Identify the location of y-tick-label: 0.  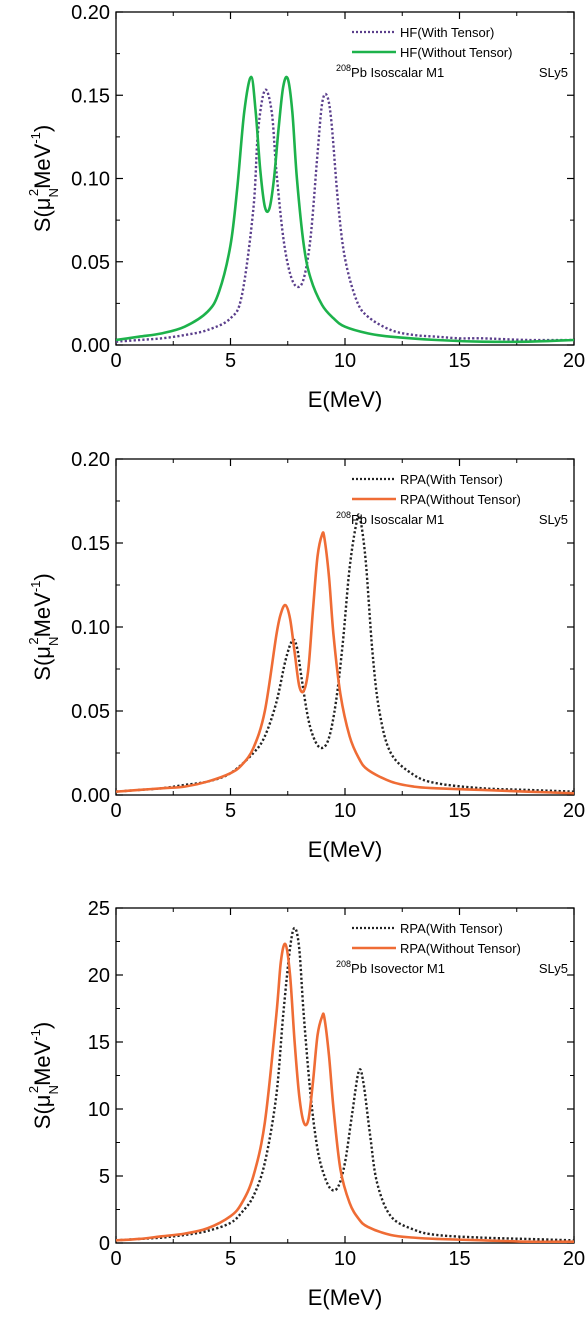
(104, 1244).